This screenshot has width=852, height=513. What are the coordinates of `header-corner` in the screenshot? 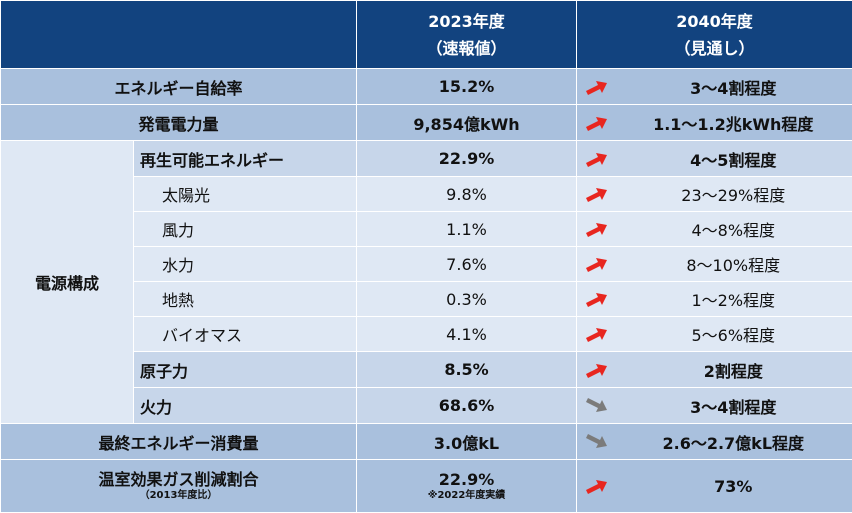 It's located at (179, 35).